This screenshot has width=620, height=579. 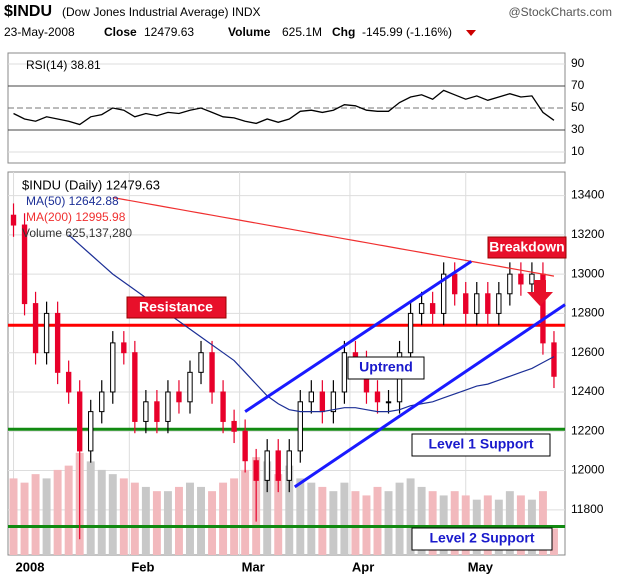 I want to click on resistance-label: Resistance, so click(x=176, y=307).